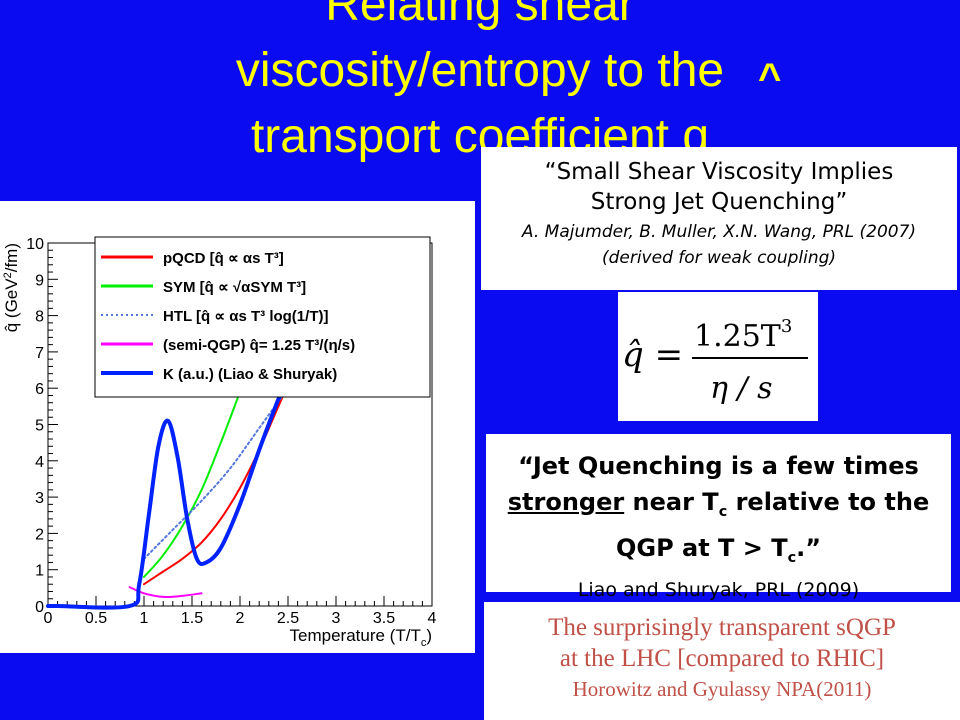 Image resolution: width=960 pixels, height=720 pixels. Describe the element at coordinates (722, 689) in the screenshot. I see `citation-horowitz: Horowitz and Gyulassy NPA(2011)` at that location.